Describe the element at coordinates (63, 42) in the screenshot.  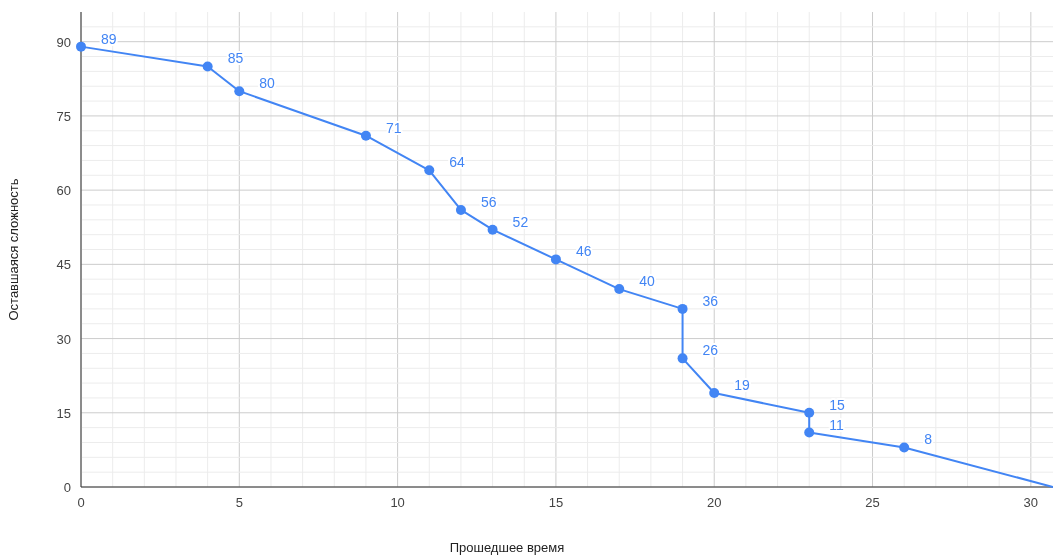
I see `y-tick-label: 90` at that location.